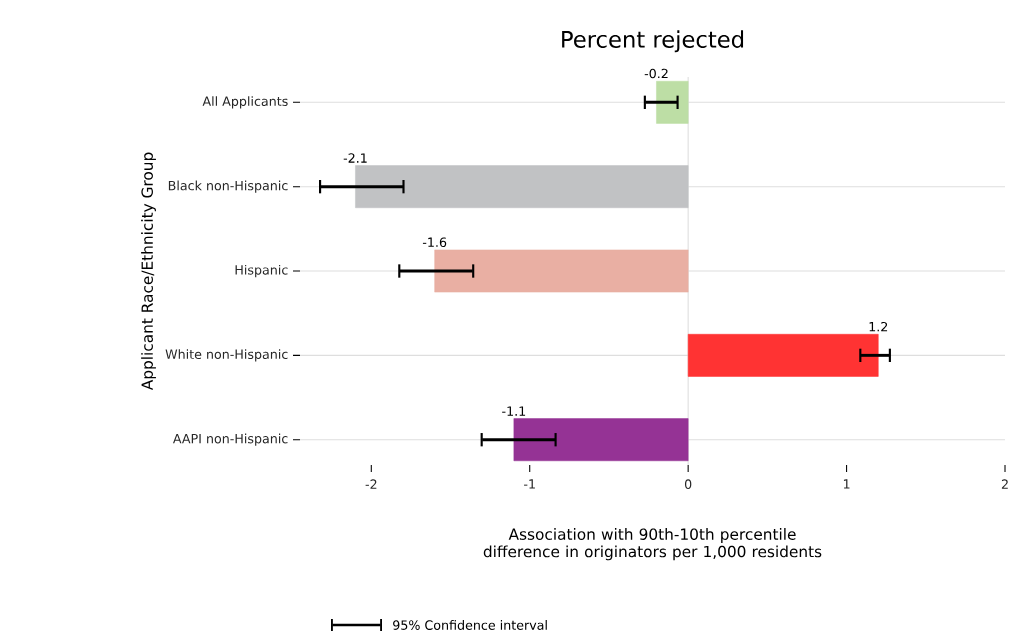  Describe the element at coordinates (261, 271) in the screenshot. I see `y-tick-label: Hispanic` at that location.